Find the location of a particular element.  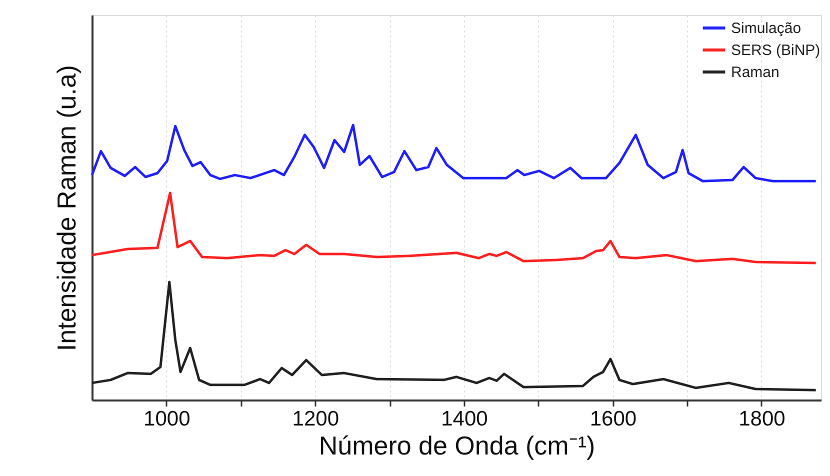

x-axis-title: Número de Onda (cm⁻¹) is located at coordinates (457, 445).